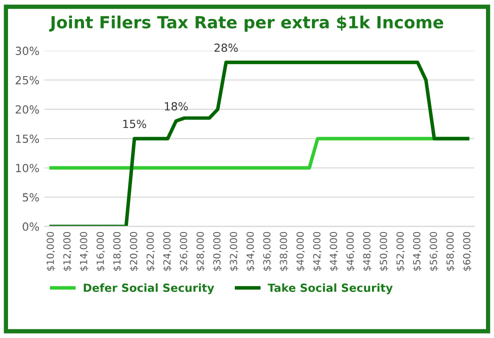 This screenshot has height=338, width=494. I want to click on y-tick-label: 10%, so click(27, 168).